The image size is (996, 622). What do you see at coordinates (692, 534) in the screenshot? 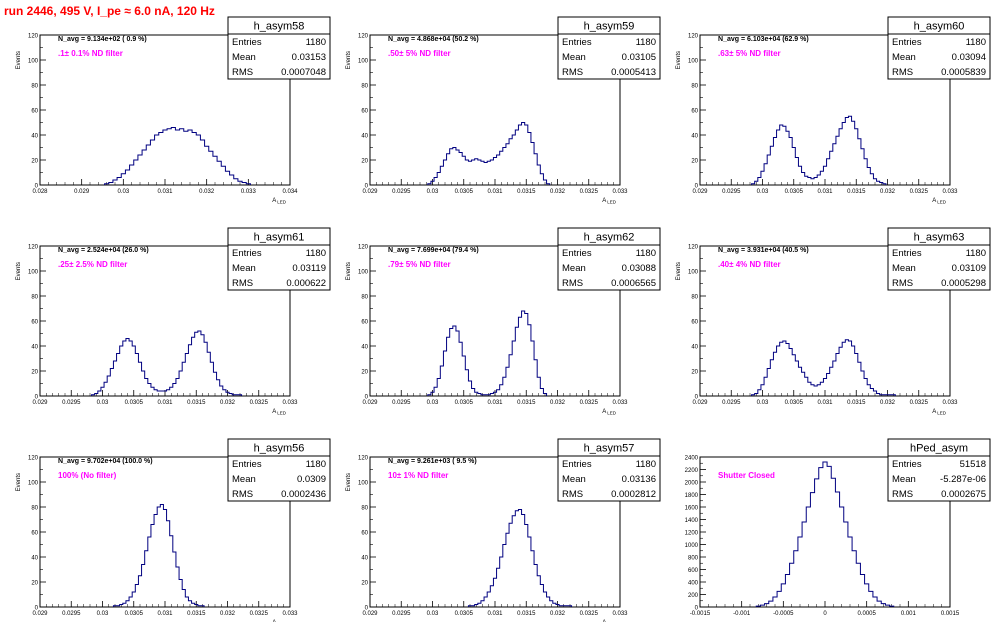
I see `y-tick-label: 1200` at bounding box center [692, 534].